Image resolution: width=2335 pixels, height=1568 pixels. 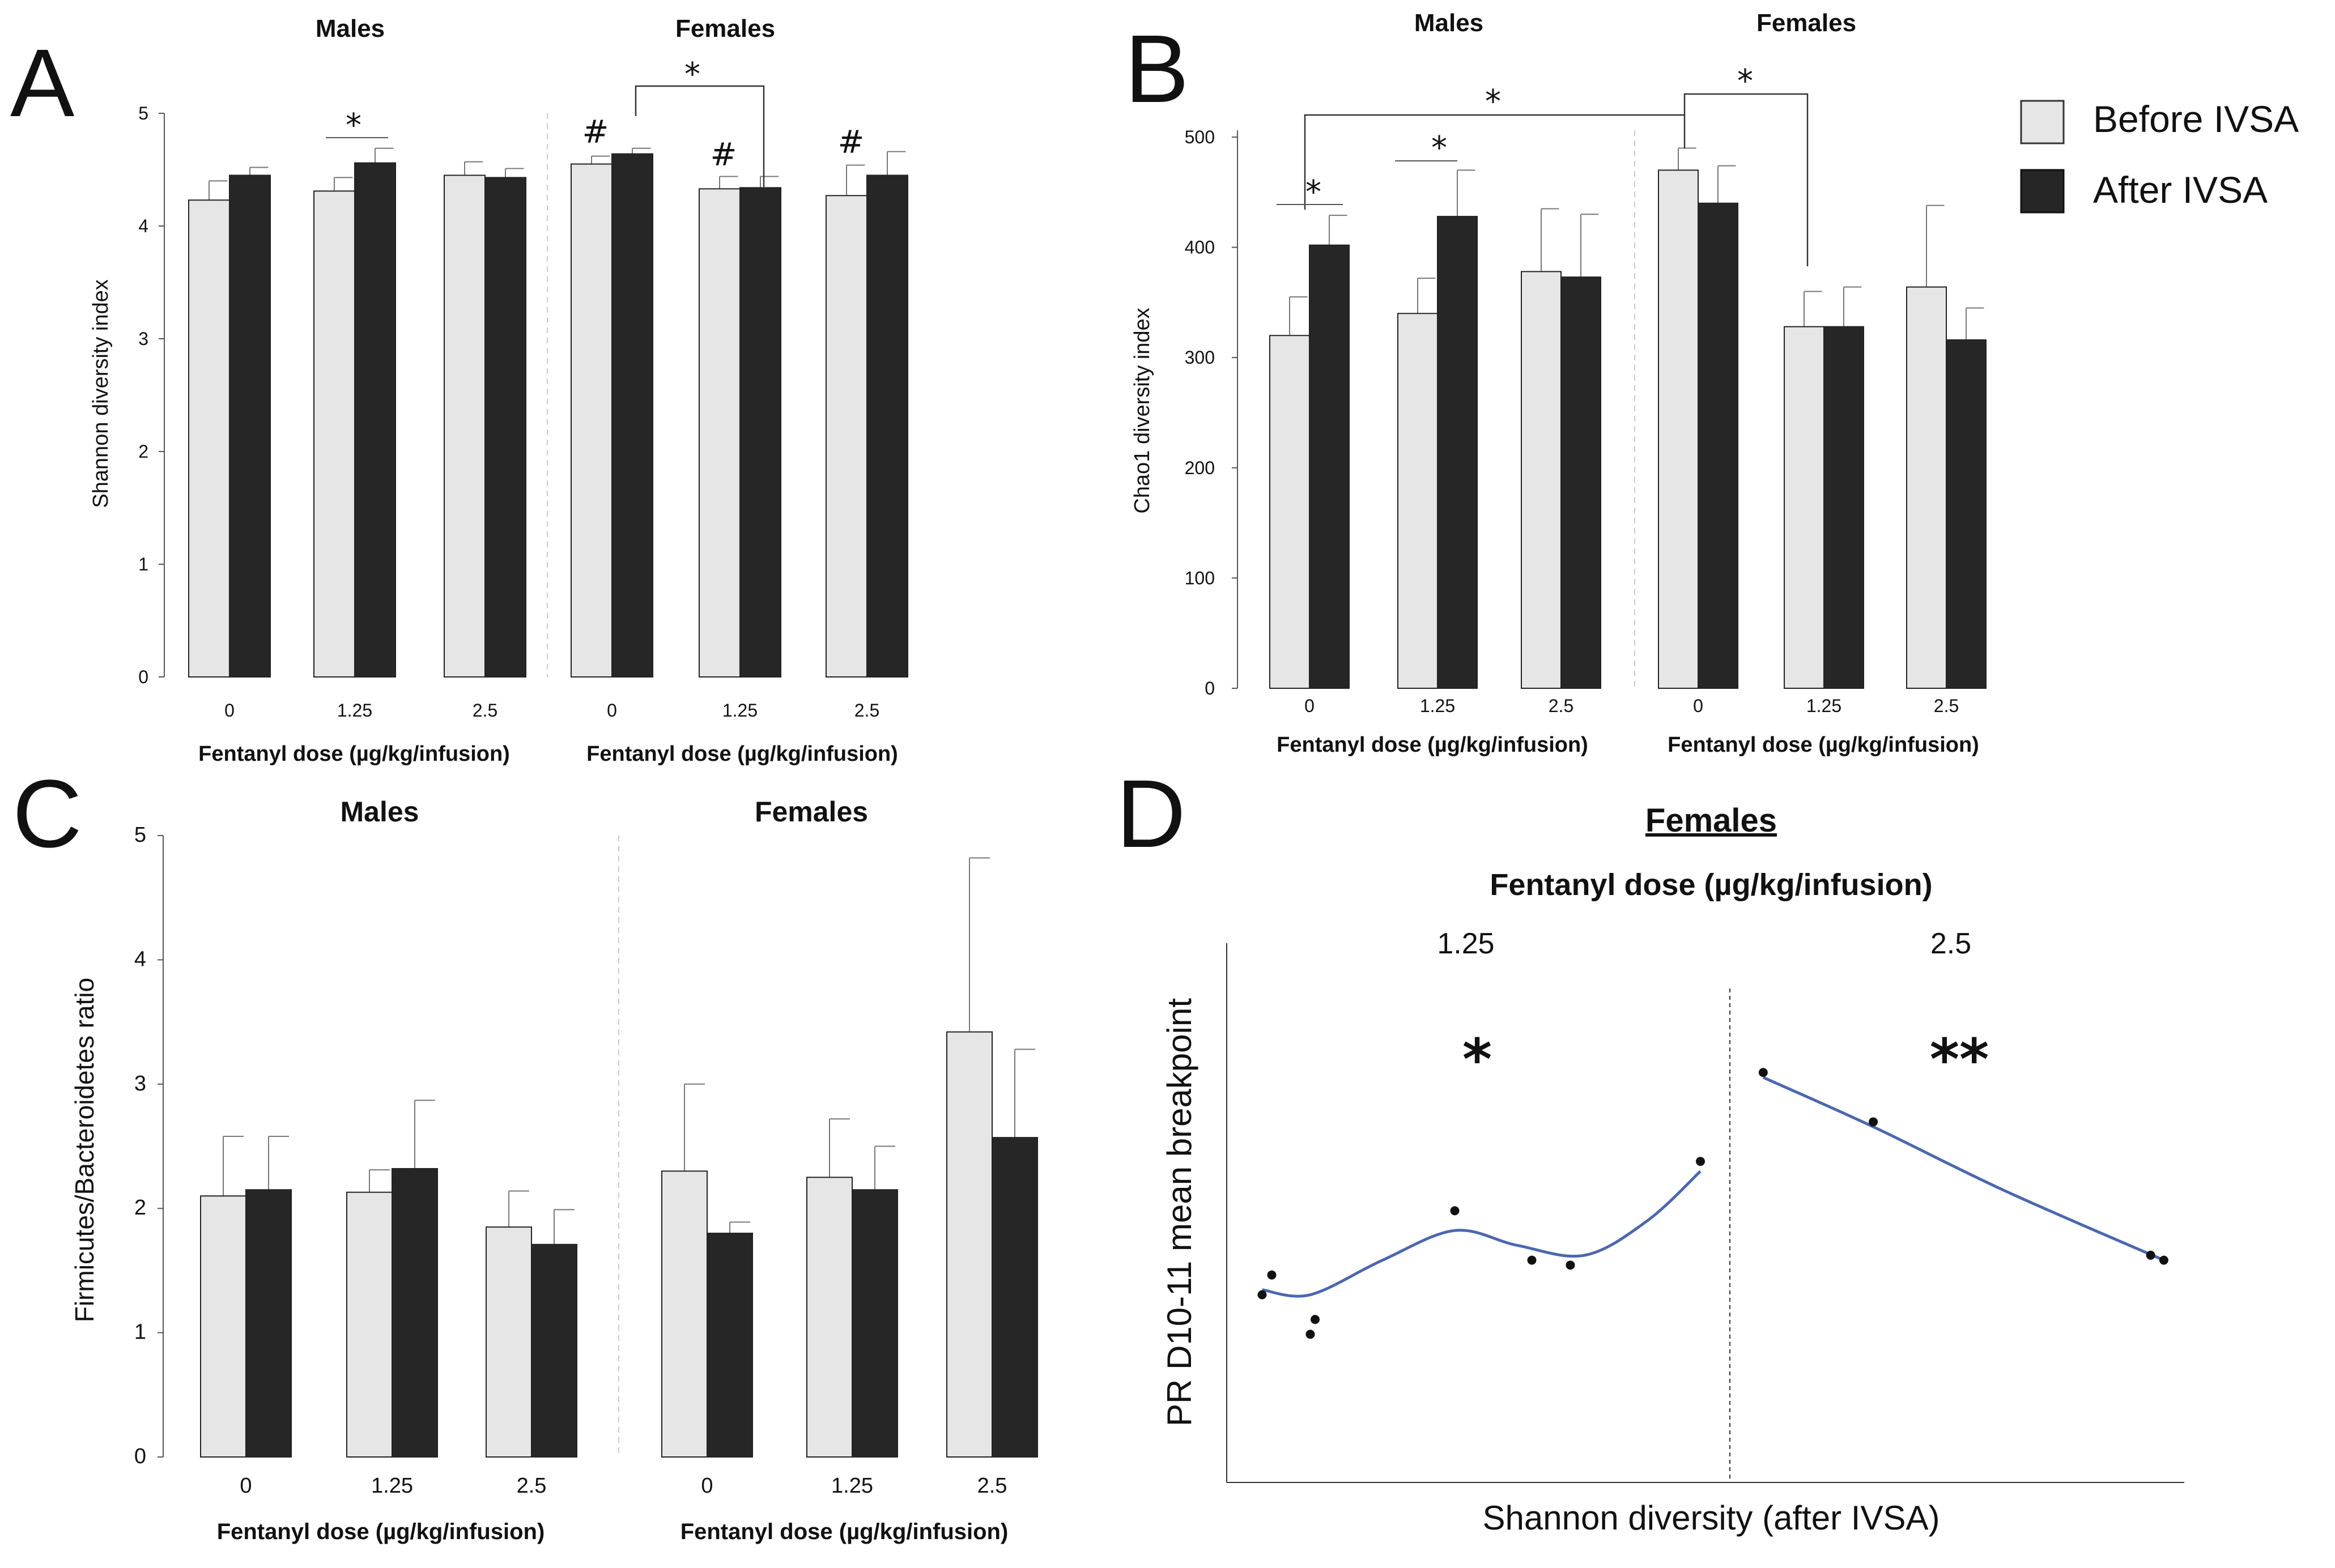 I want to click on panel-b-y-ticks: 0 100 200 300 400 500, so click(x=1211, y=413).